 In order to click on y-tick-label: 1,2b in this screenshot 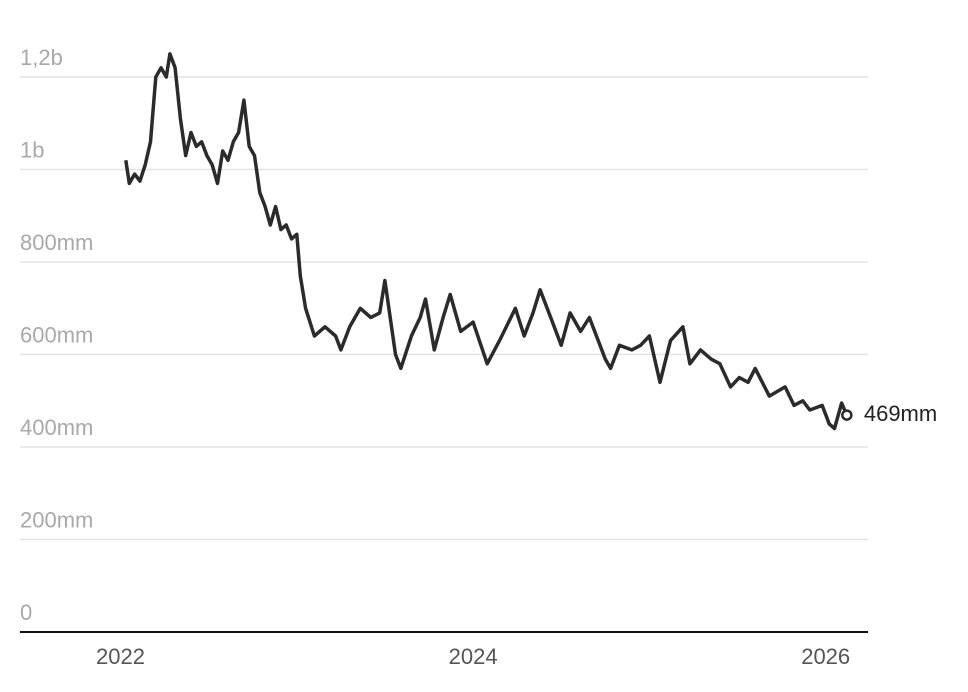, I will do `click(41, 57)`.